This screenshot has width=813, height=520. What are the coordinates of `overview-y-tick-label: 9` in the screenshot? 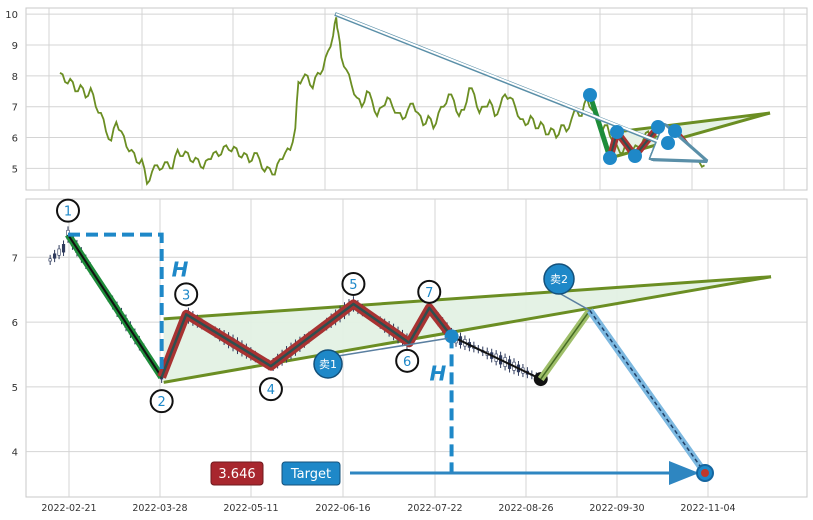 It's located at (15, 46).